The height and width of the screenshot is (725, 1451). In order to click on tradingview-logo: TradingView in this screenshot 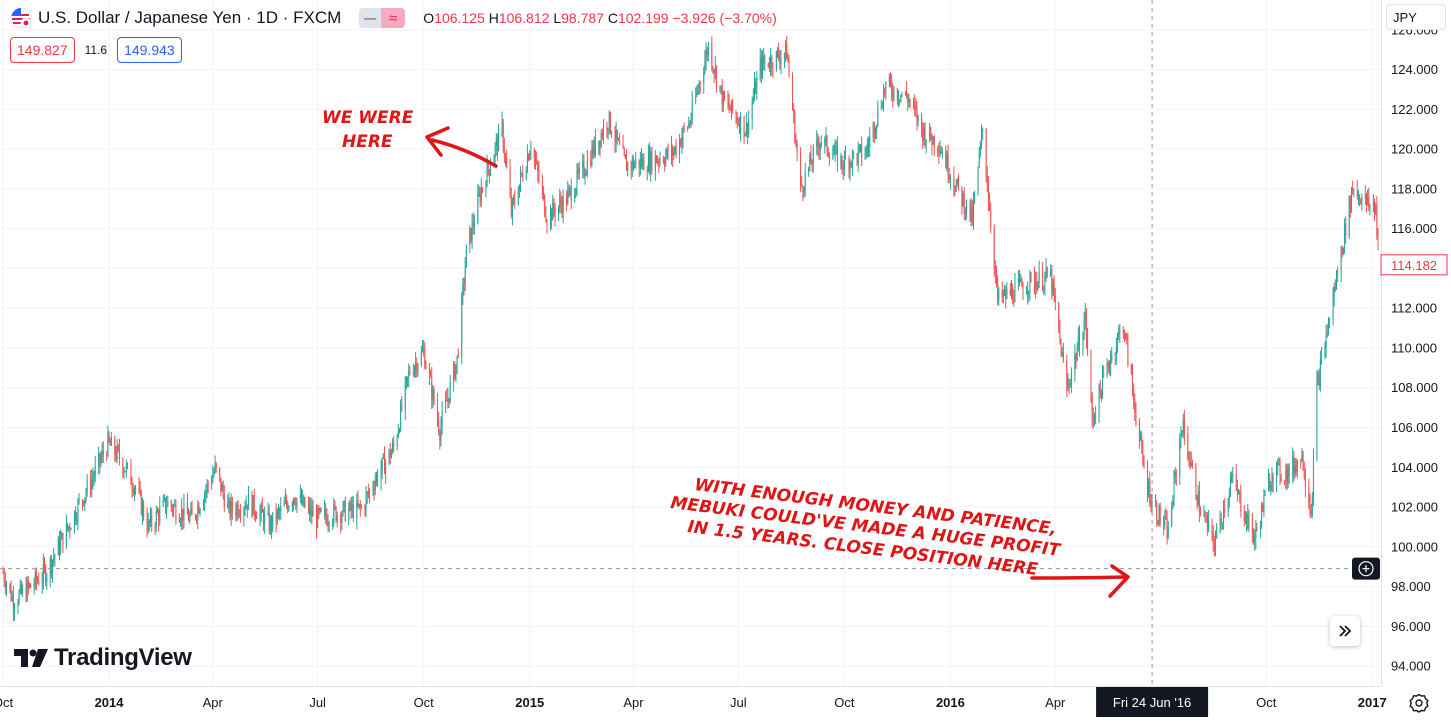, I will do `click(103, 658)`.